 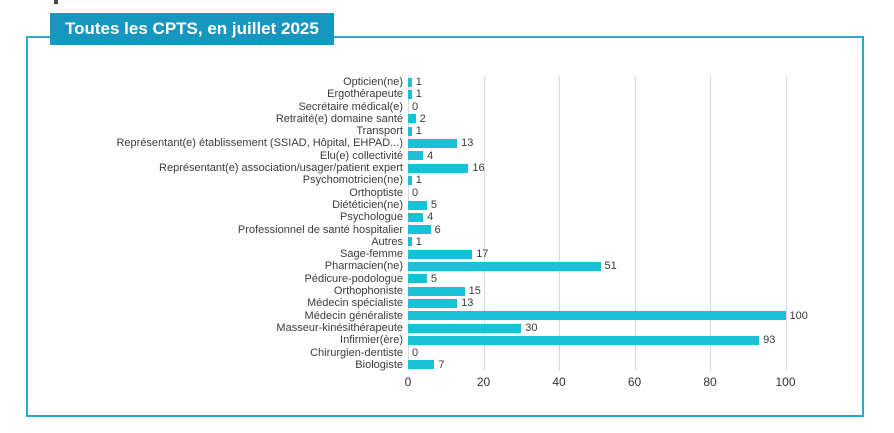 I want to click on bar-cell: 17, so click(x=634, y=254).